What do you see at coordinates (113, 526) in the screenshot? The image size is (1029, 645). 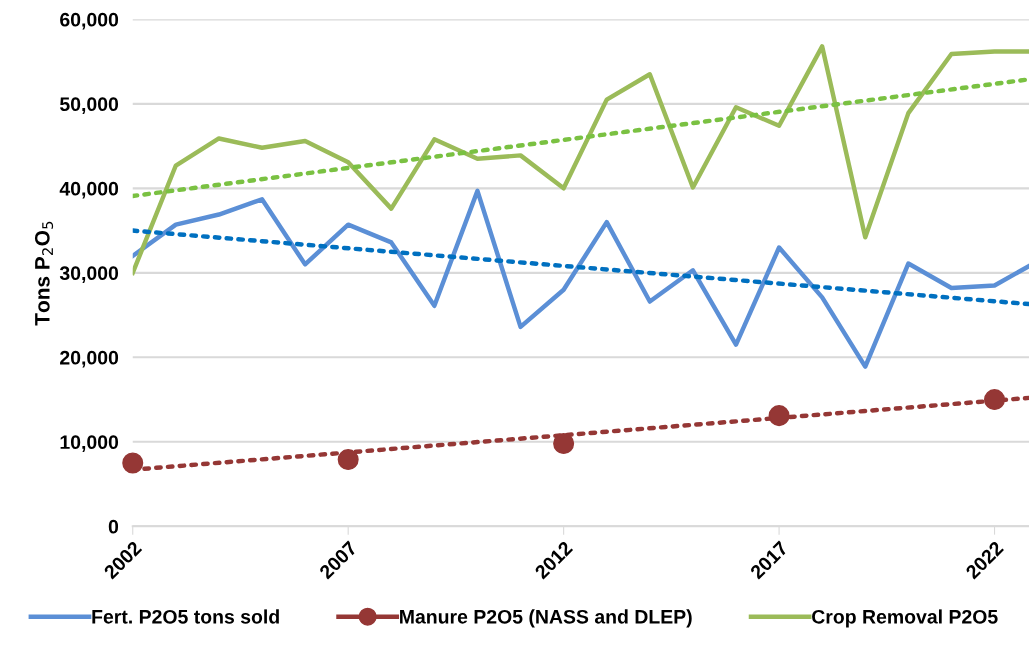 I see `y-tick-label: 0` at bounding box center [113, 526].